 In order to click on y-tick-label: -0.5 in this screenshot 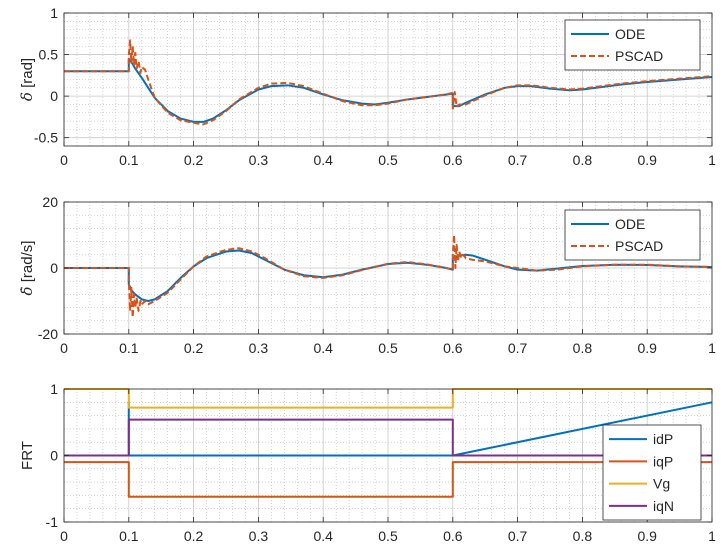, I will do `click(46, 138)`.